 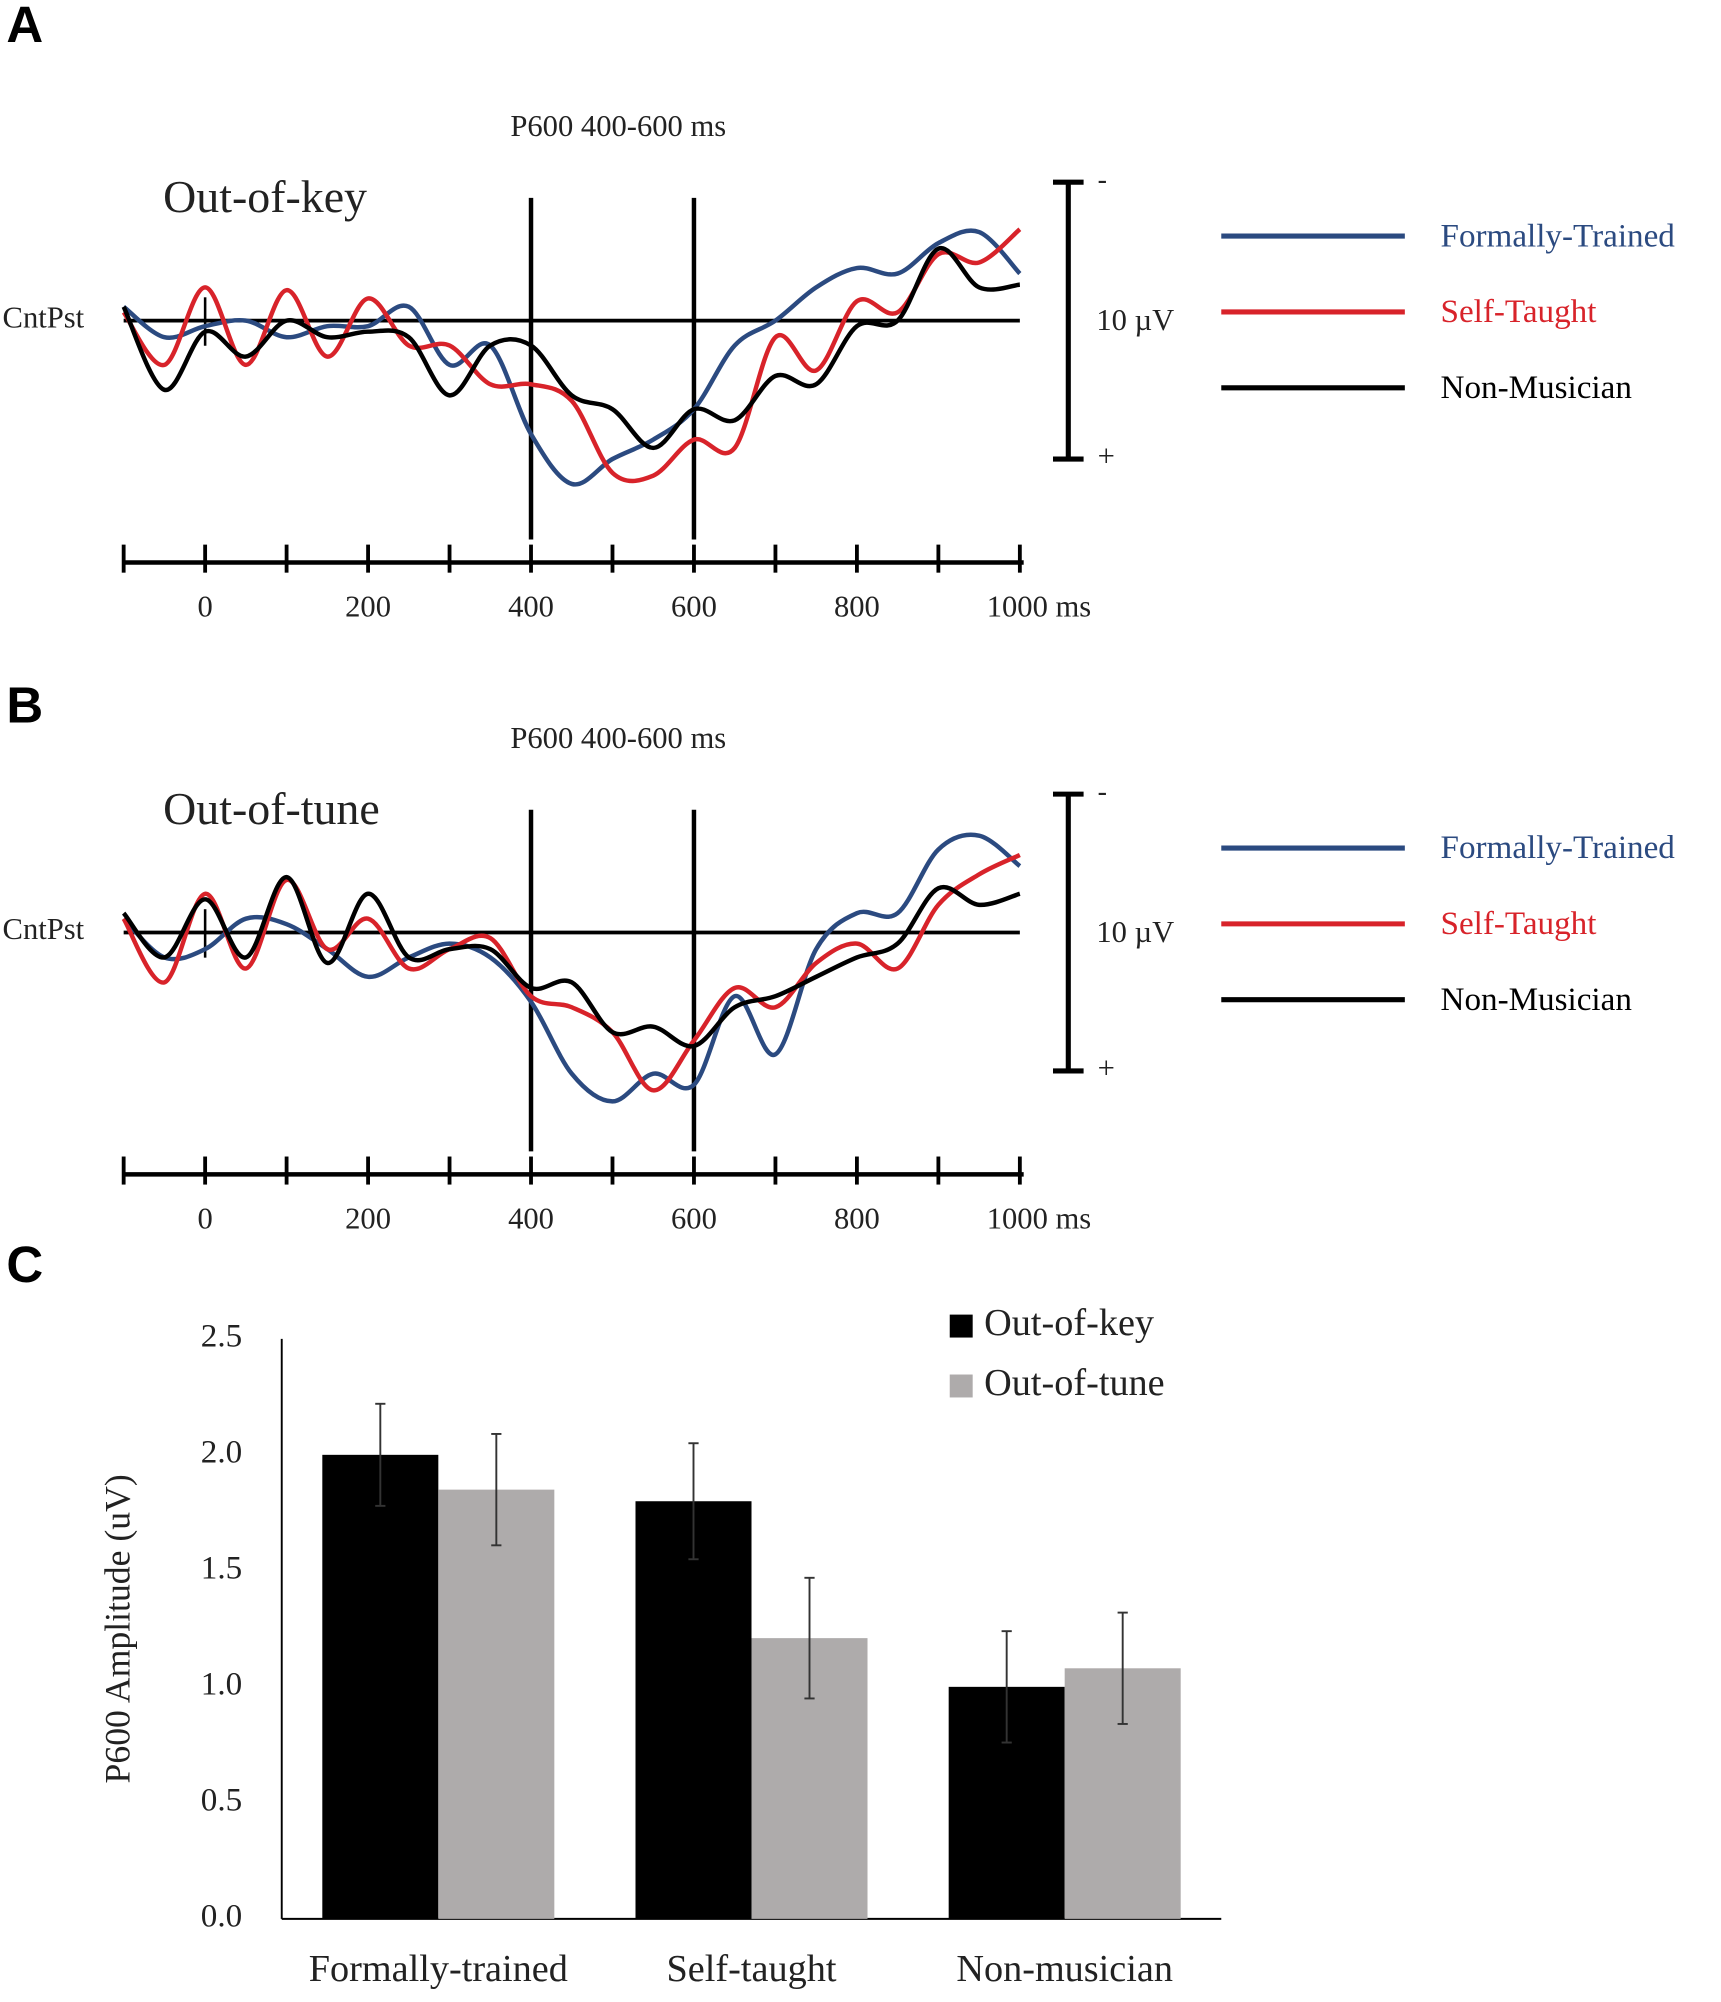 I want to click on legend-label: Out-of-tune, so click(x=1074, y=1383).